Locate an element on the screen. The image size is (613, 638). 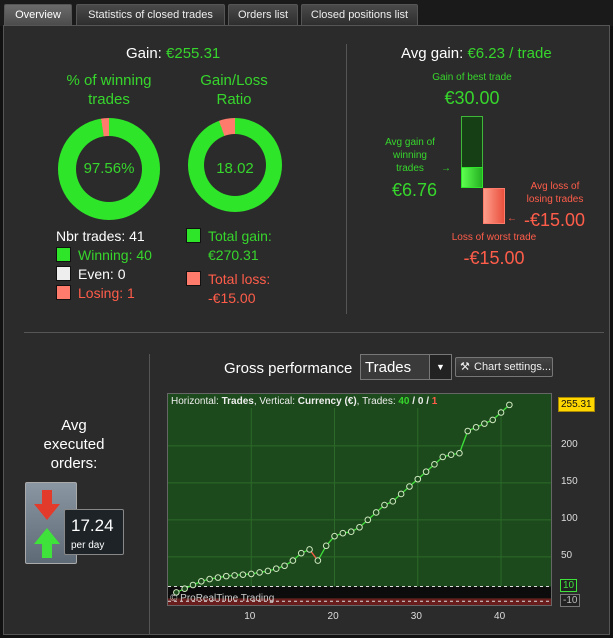
avg-orders-line2: executed is located at coordinates (74, 444).